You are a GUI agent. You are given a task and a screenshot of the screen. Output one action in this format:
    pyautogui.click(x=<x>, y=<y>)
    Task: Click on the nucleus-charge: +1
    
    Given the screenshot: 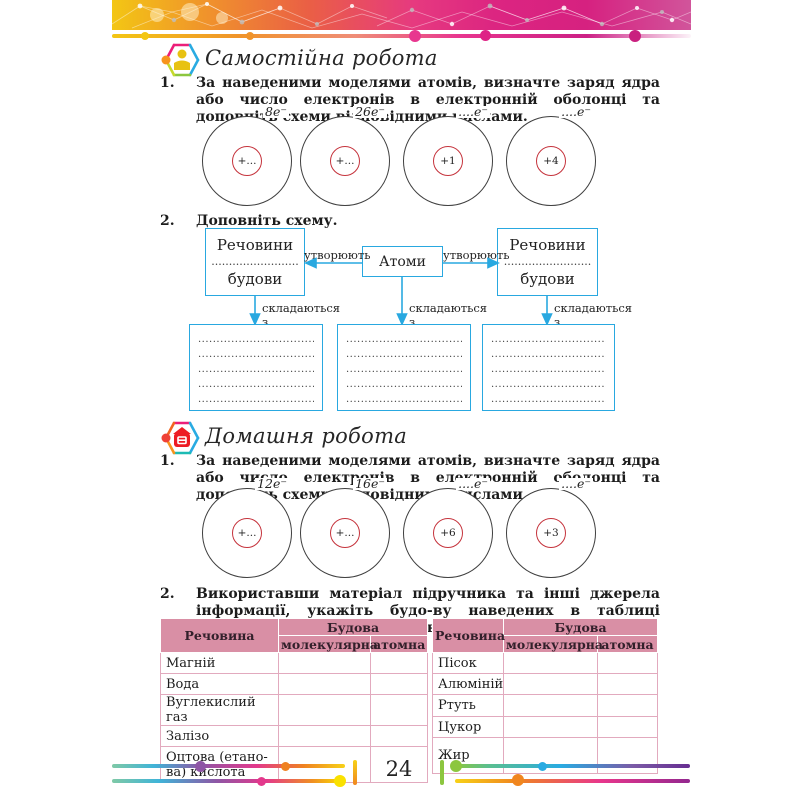 What is the action you would take?
    pyautogui.click(x=448, y=161)
    